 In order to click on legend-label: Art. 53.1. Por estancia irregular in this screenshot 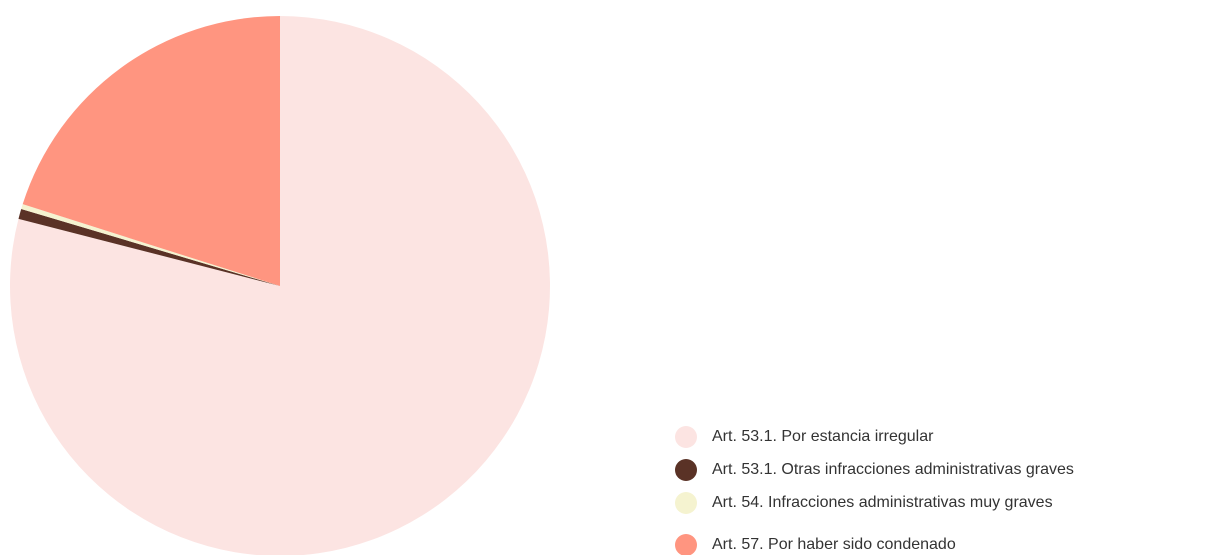, I will do `click(823, 436)`.